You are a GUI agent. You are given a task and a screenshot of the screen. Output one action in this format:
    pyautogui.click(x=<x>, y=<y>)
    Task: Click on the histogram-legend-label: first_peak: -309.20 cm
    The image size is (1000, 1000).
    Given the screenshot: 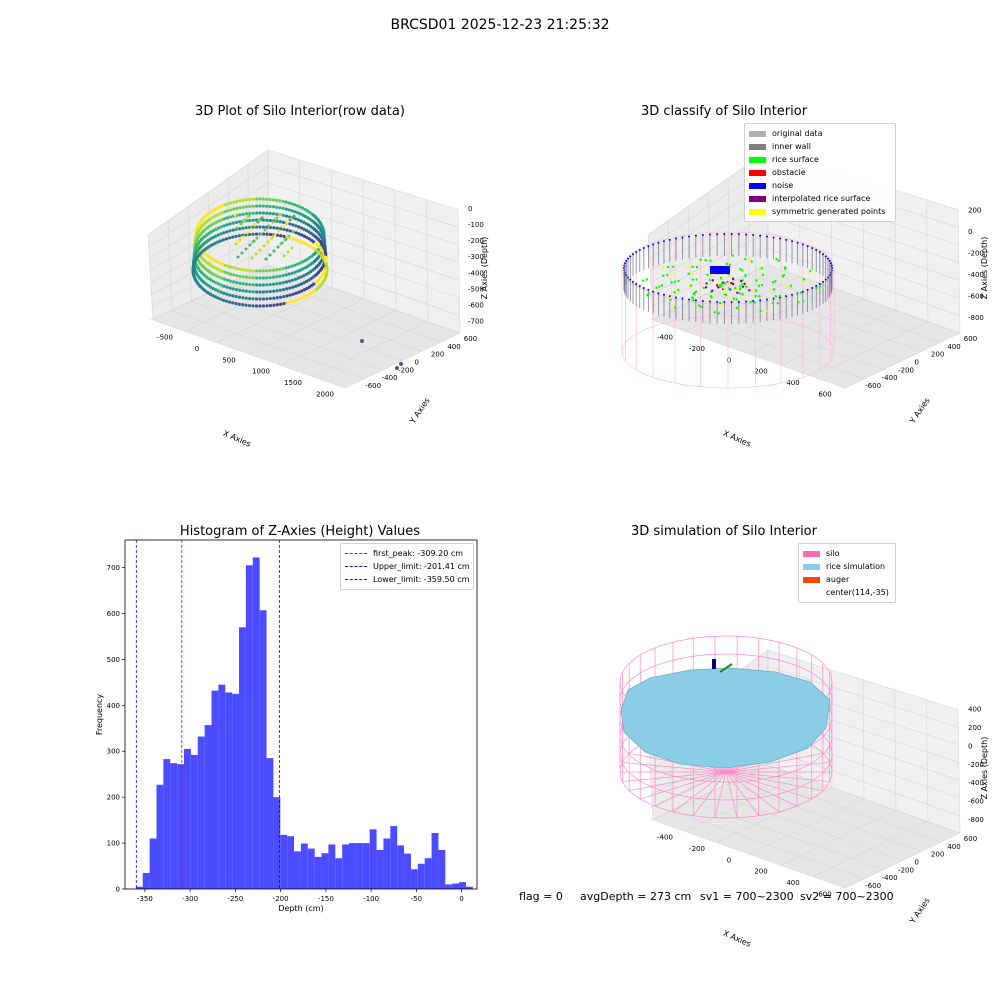 What is the action you would take?
    pyautogui.click(x=418, y=553)
    